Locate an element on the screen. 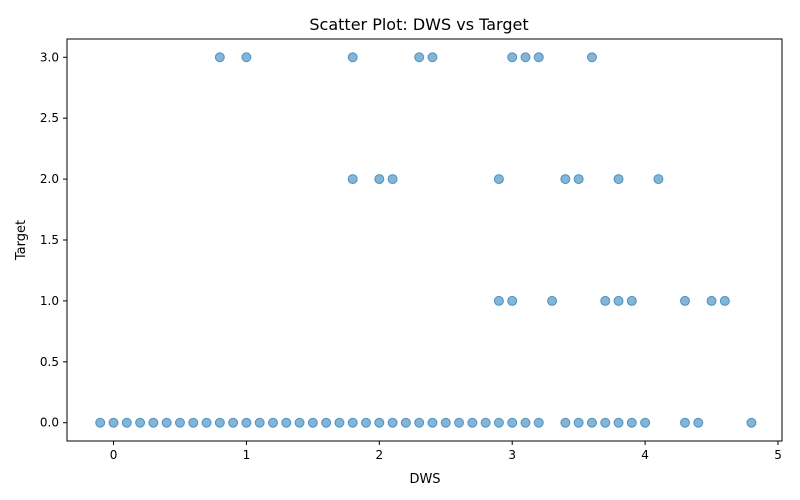 The width and height of the screenshot is (800, 500). y-tick-label: 2.0 is located at coordinates (49, 179).